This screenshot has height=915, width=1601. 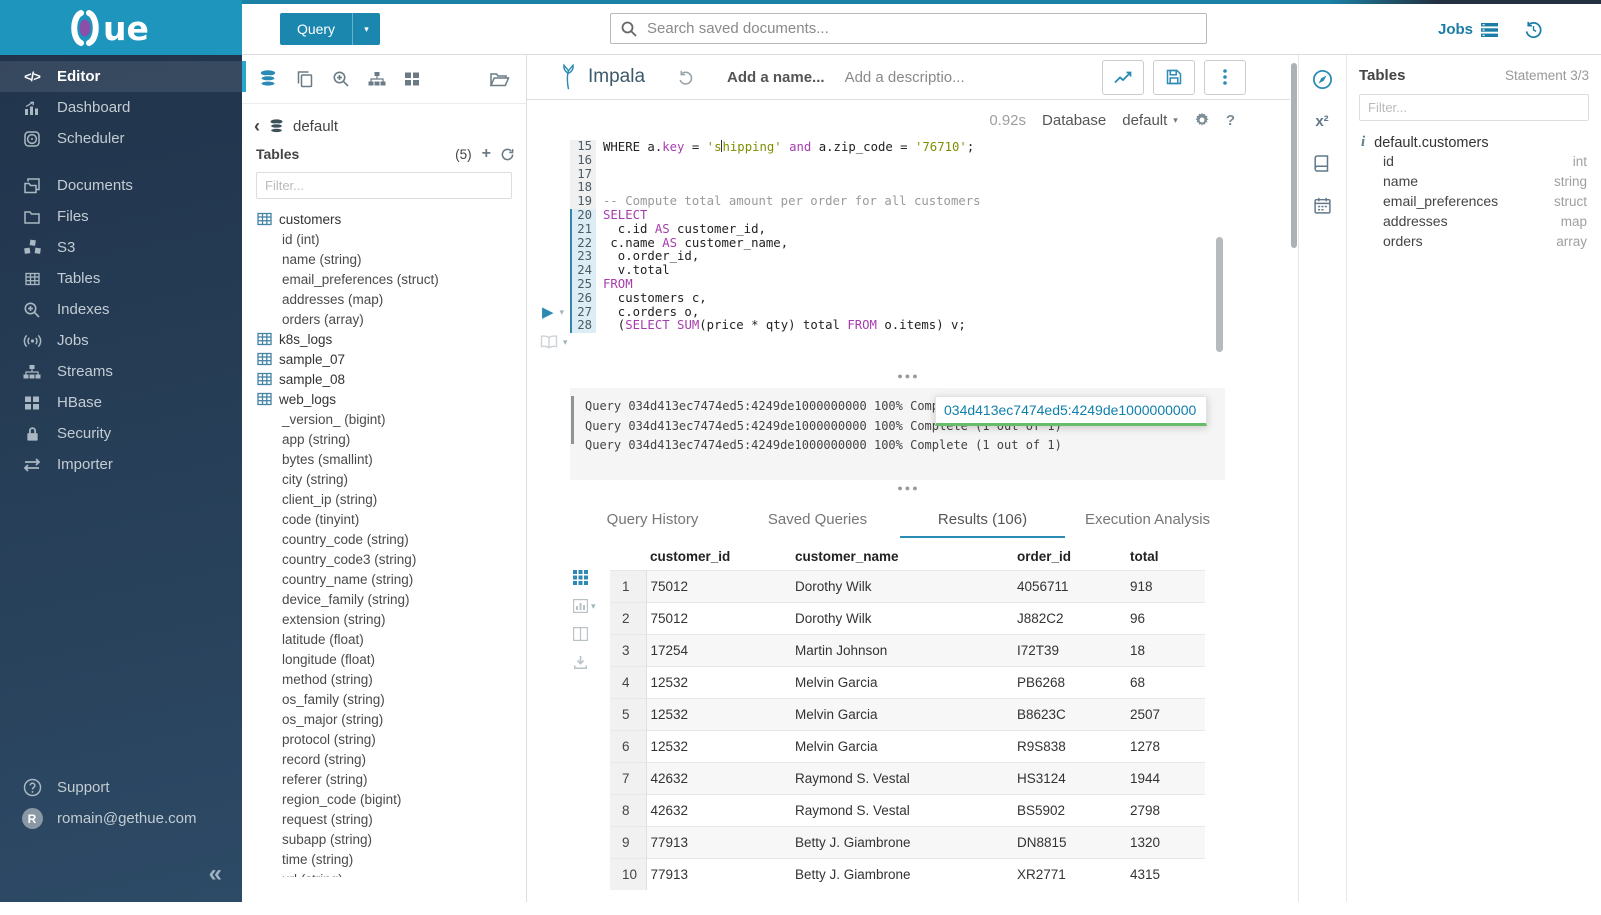 I want to click on column-header-total: total, so click(x=1144, y=556).